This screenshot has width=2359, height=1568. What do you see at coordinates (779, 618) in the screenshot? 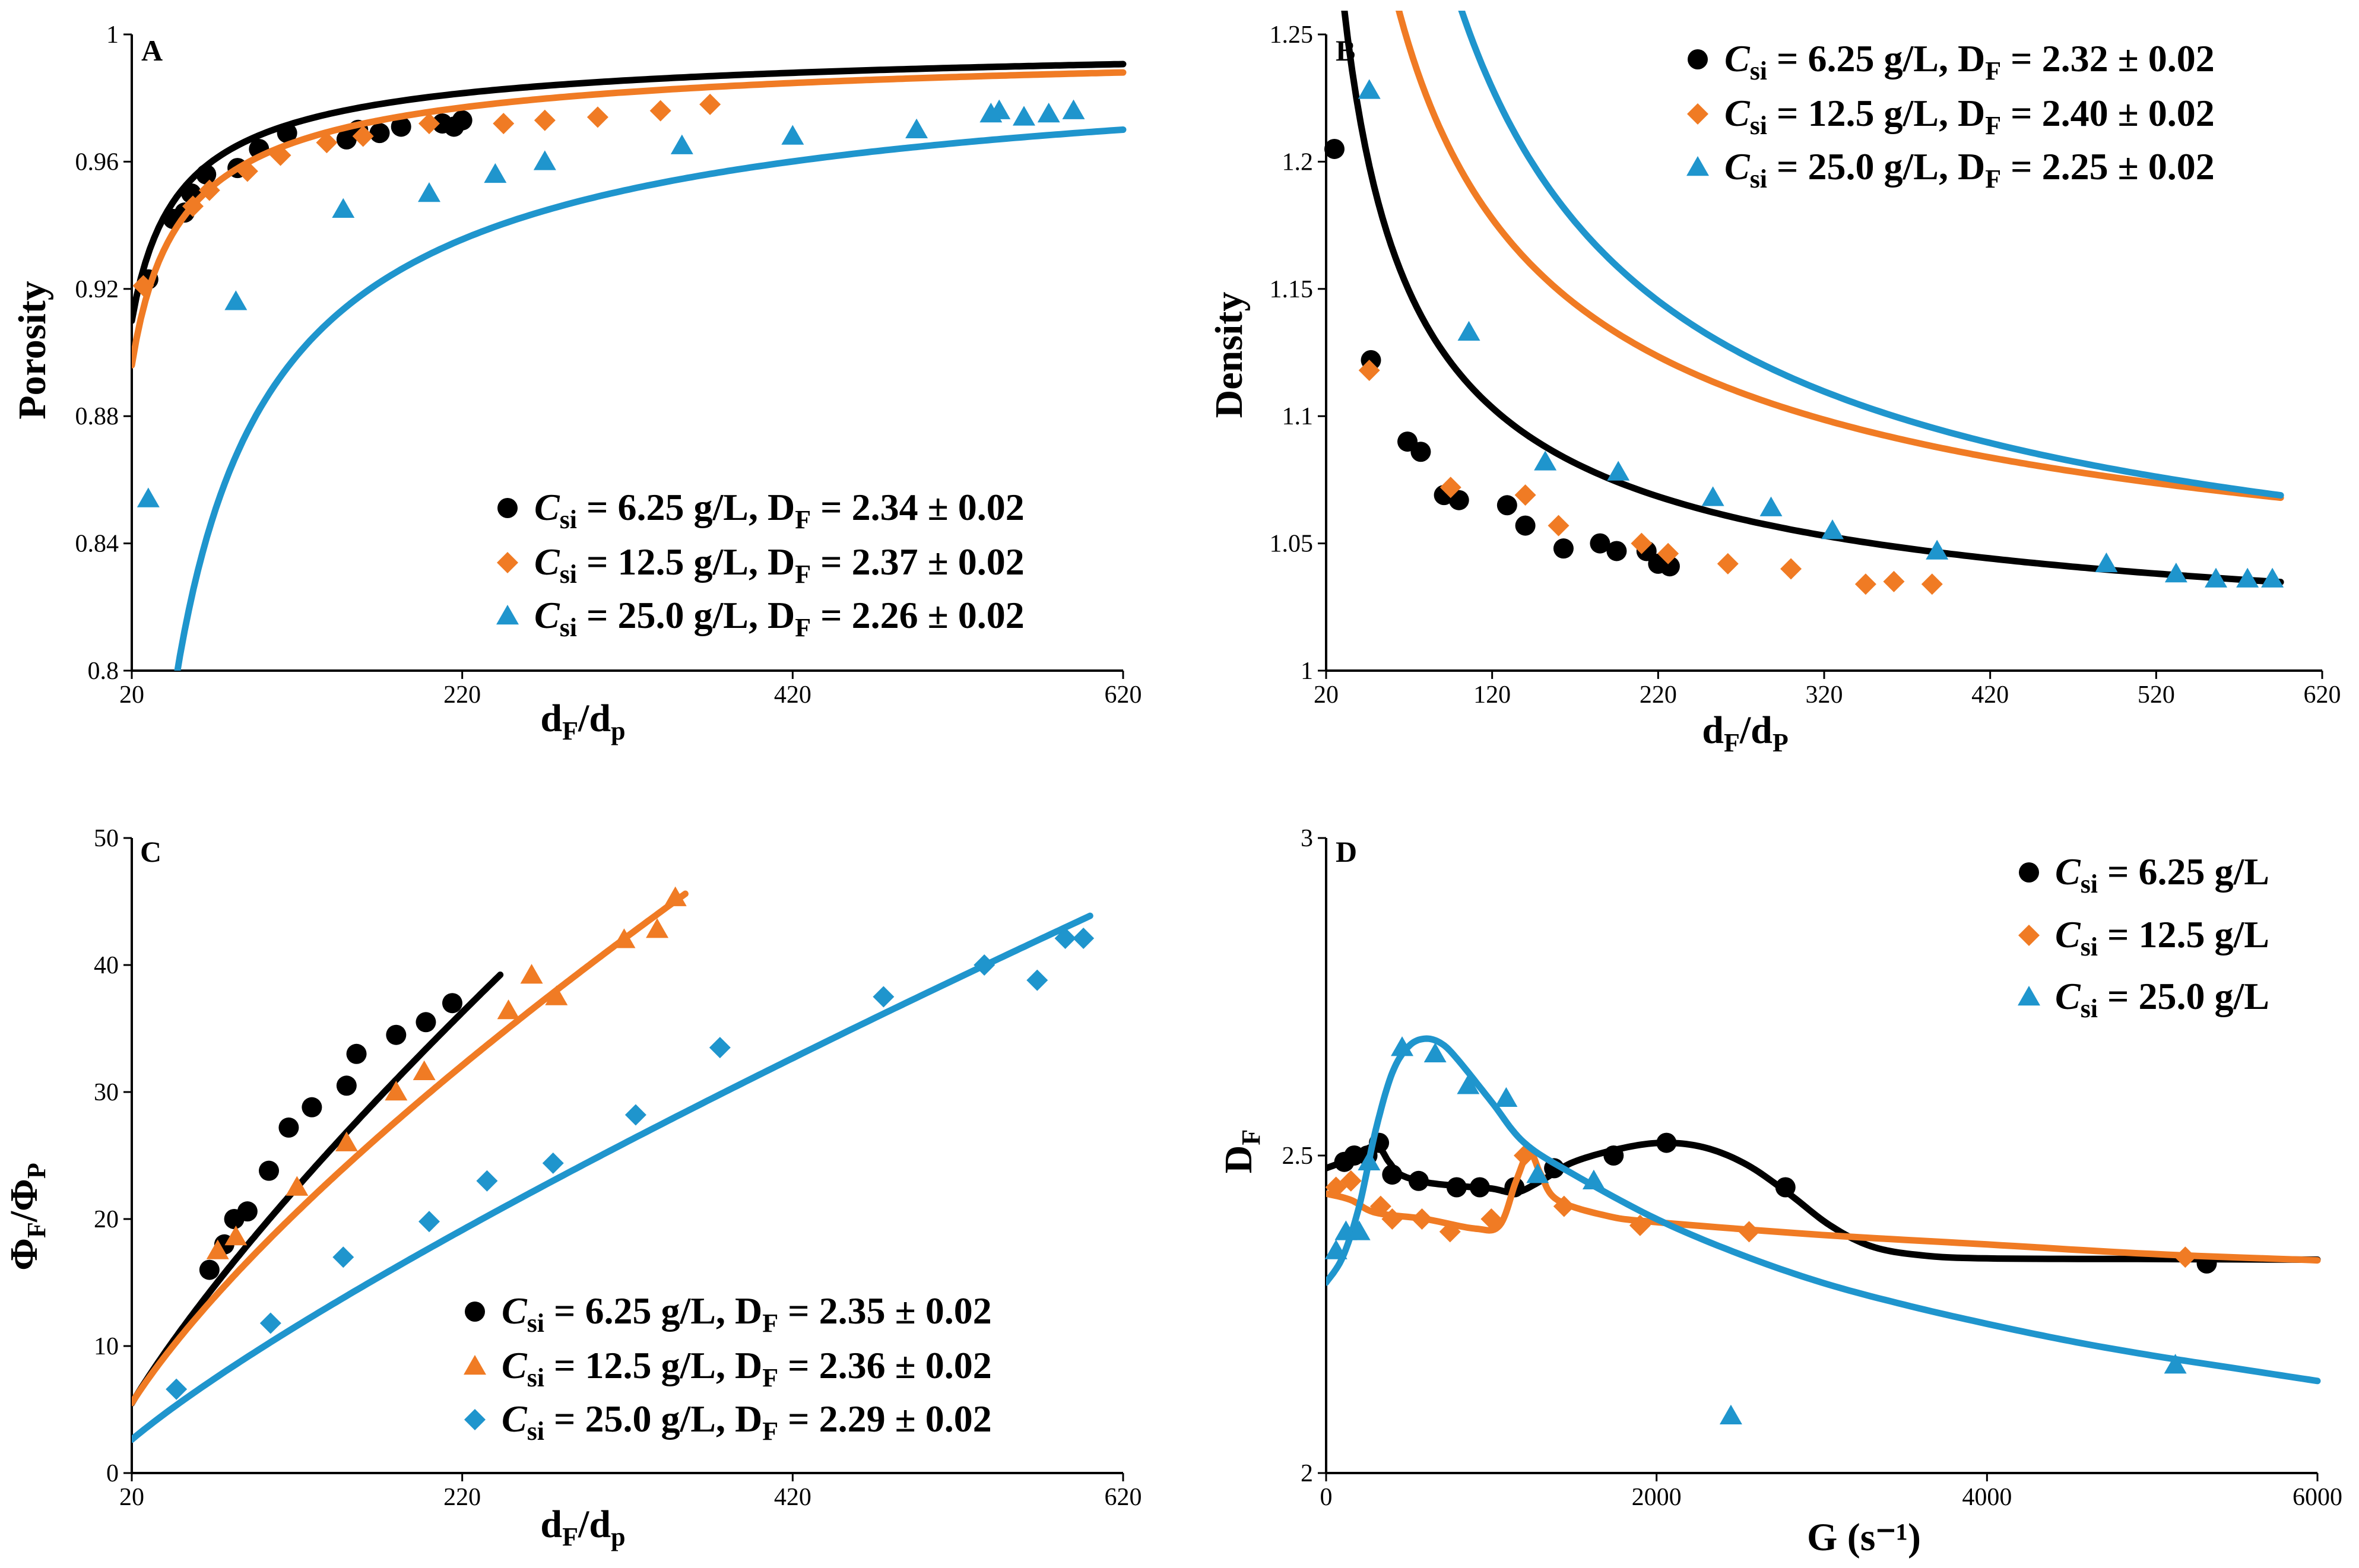
I see `legend-text-a-3: Csi = 25.0 g/L, DF = 2.26 ± 0.02` at bounding box center [779, 618].